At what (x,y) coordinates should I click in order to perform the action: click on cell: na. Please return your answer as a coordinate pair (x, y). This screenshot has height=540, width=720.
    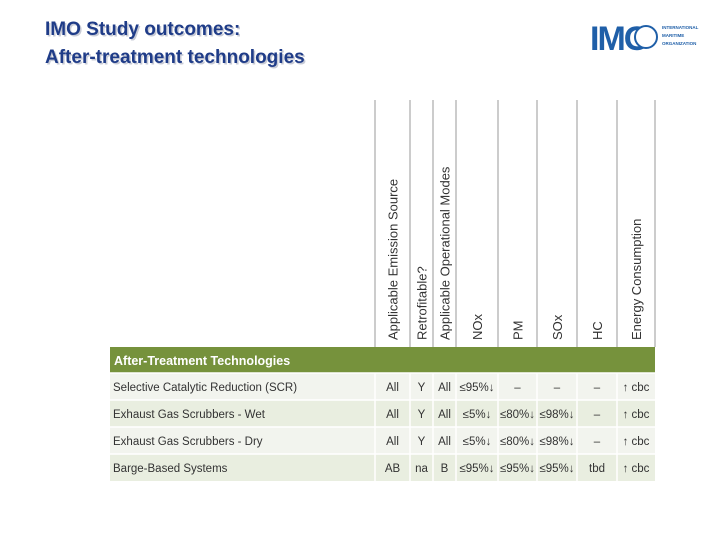
    Looking at the image, I should click on (421, 469).